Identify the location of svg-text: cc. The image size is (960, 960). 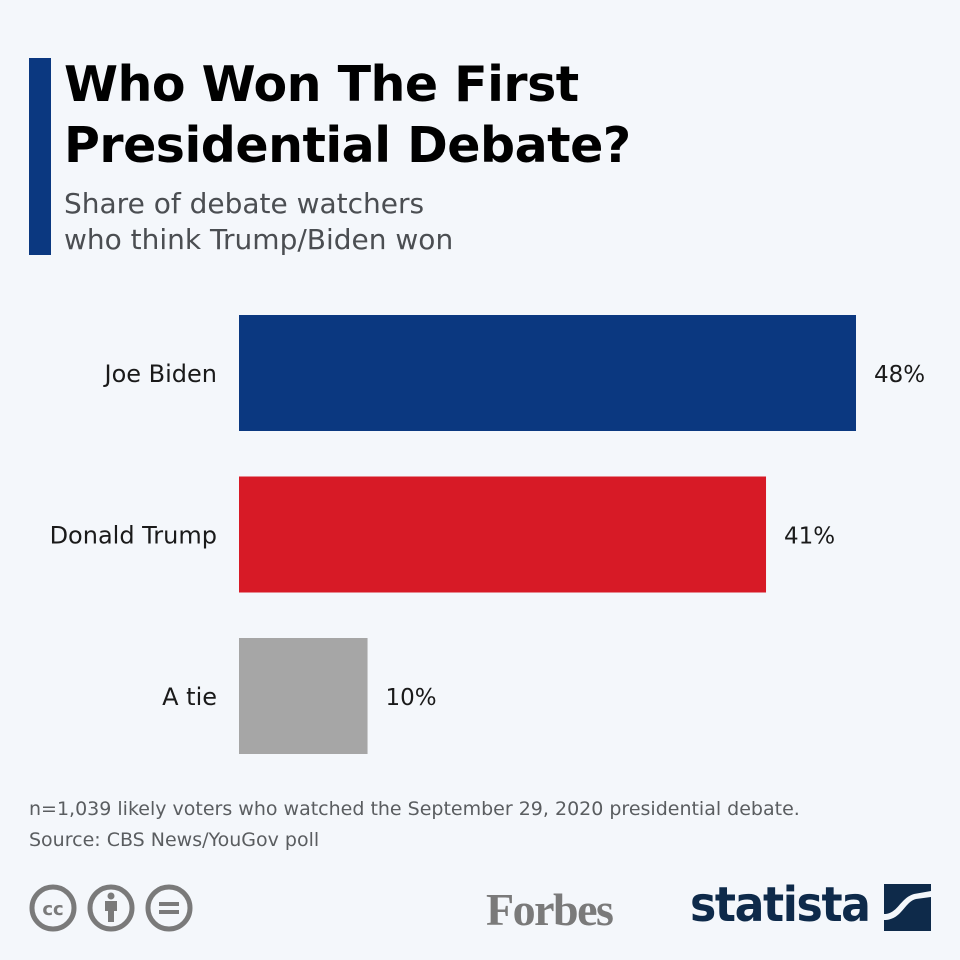
(52, 909).